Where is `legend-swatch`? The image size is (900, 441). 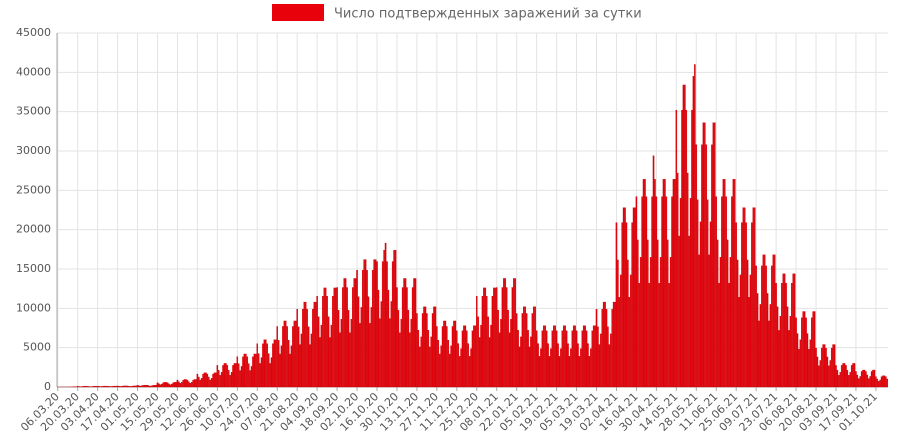
legend-swatch is located at coordinates (298, 12).